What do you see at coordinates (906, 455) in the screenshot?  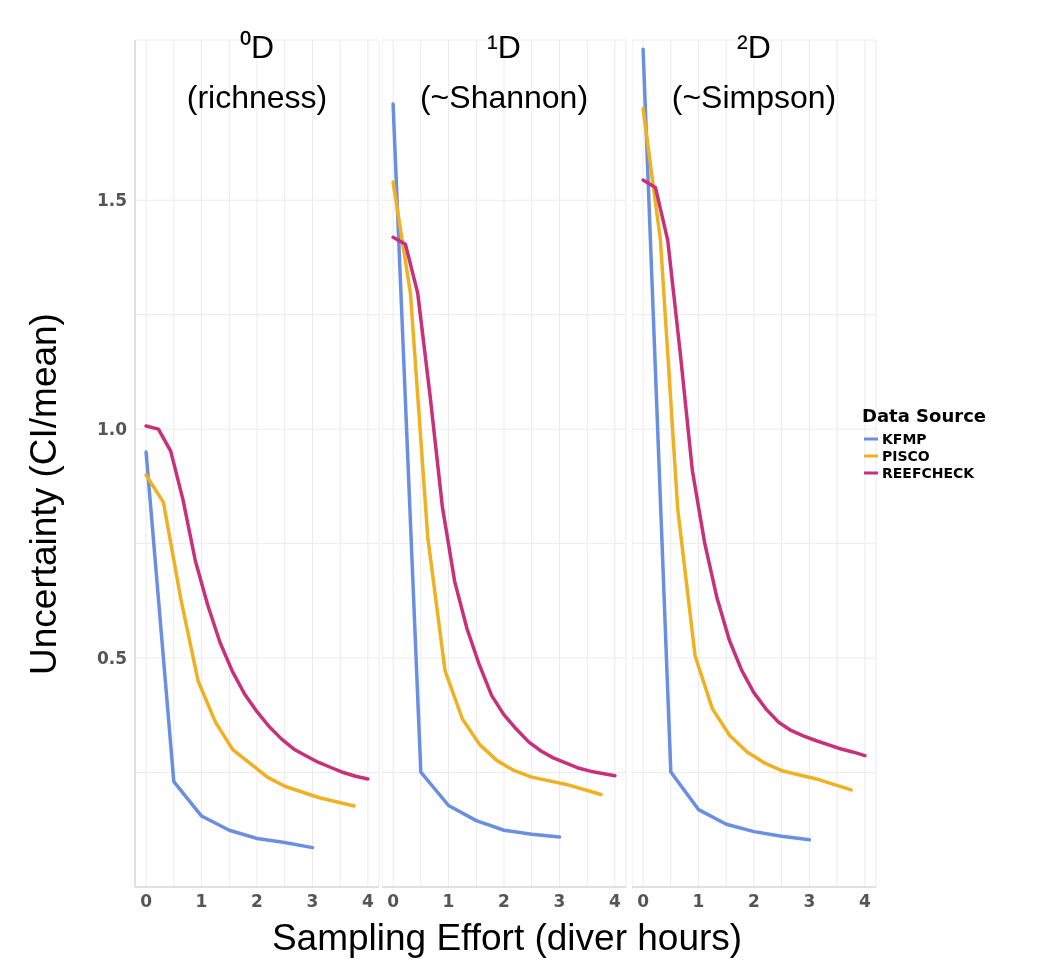 I see `legend-label: PISCO` at bounding box center [906, 455].